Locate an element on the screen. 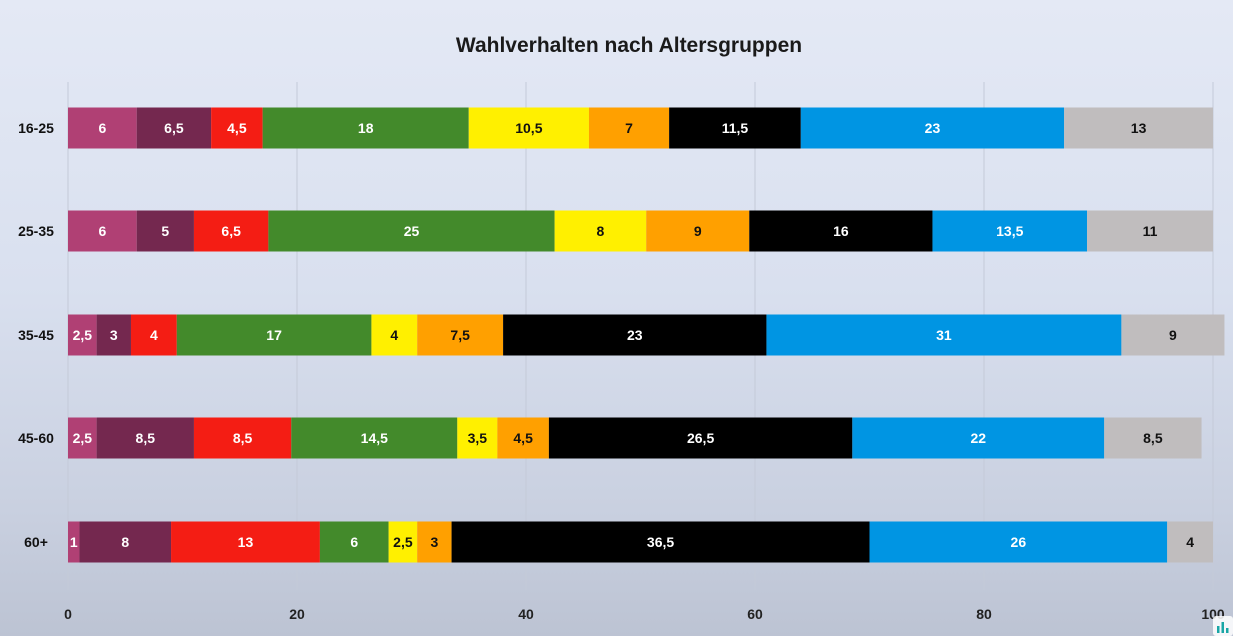 The image size is (1233, 636). data-label: 26 is located at coordinates (1019, 542).